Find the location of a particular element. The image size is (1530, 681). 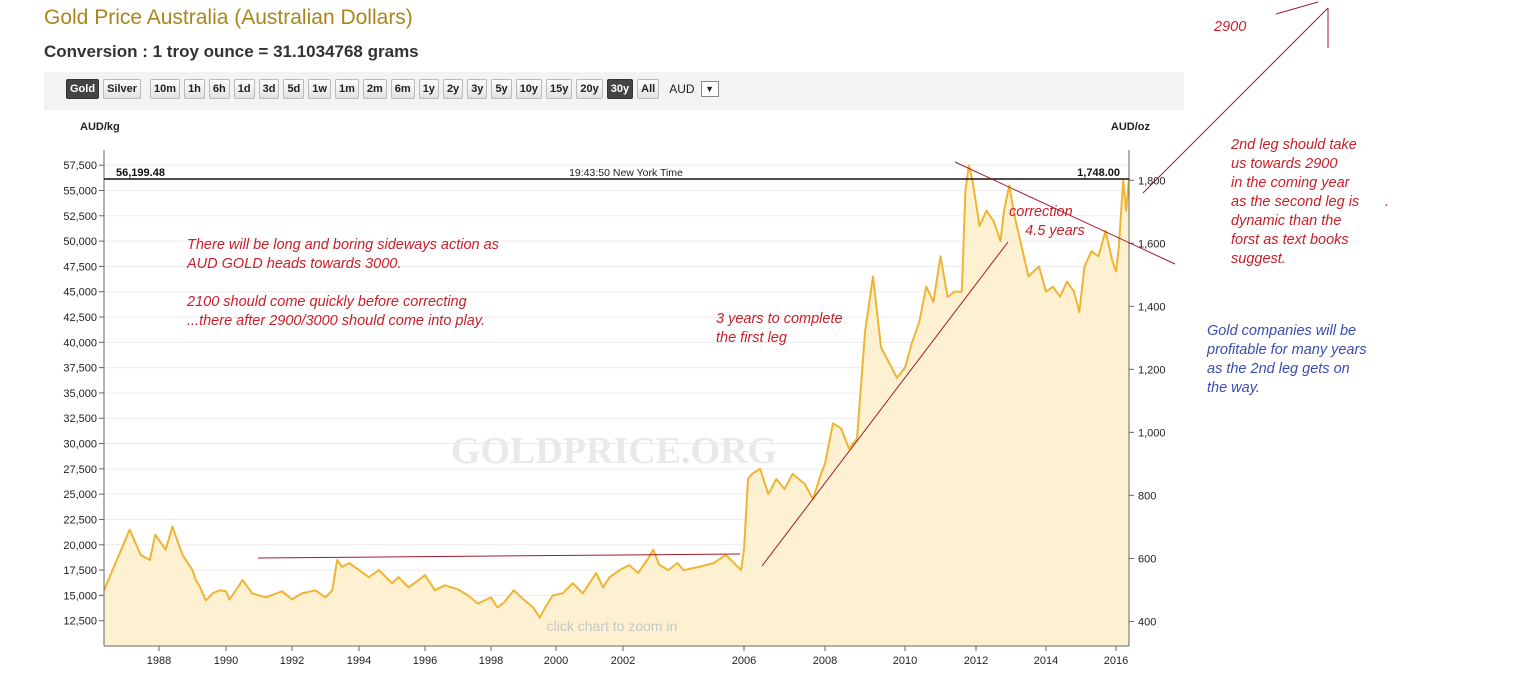

support-line is located at coordinates (499, 556).